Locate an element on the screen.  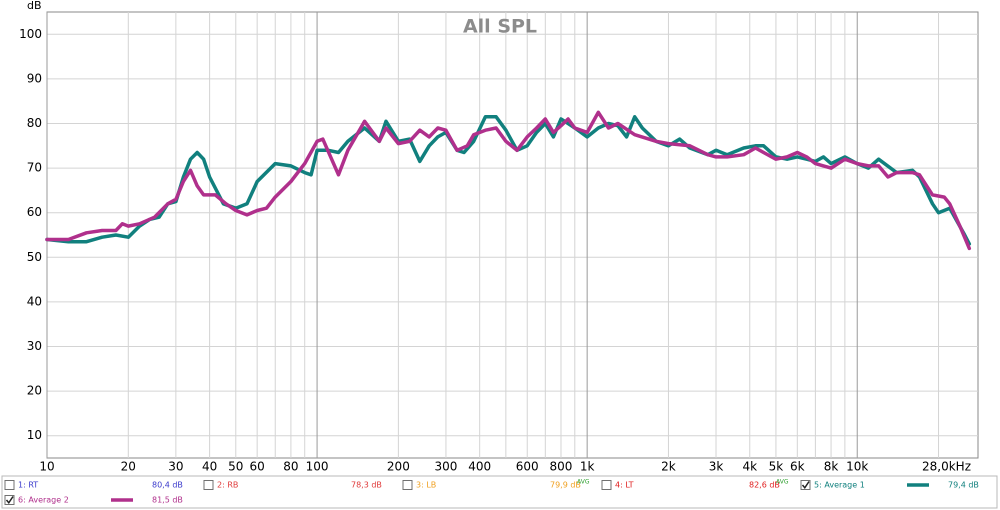
x-tick-label: 10 is located at coordinates (46, 467).